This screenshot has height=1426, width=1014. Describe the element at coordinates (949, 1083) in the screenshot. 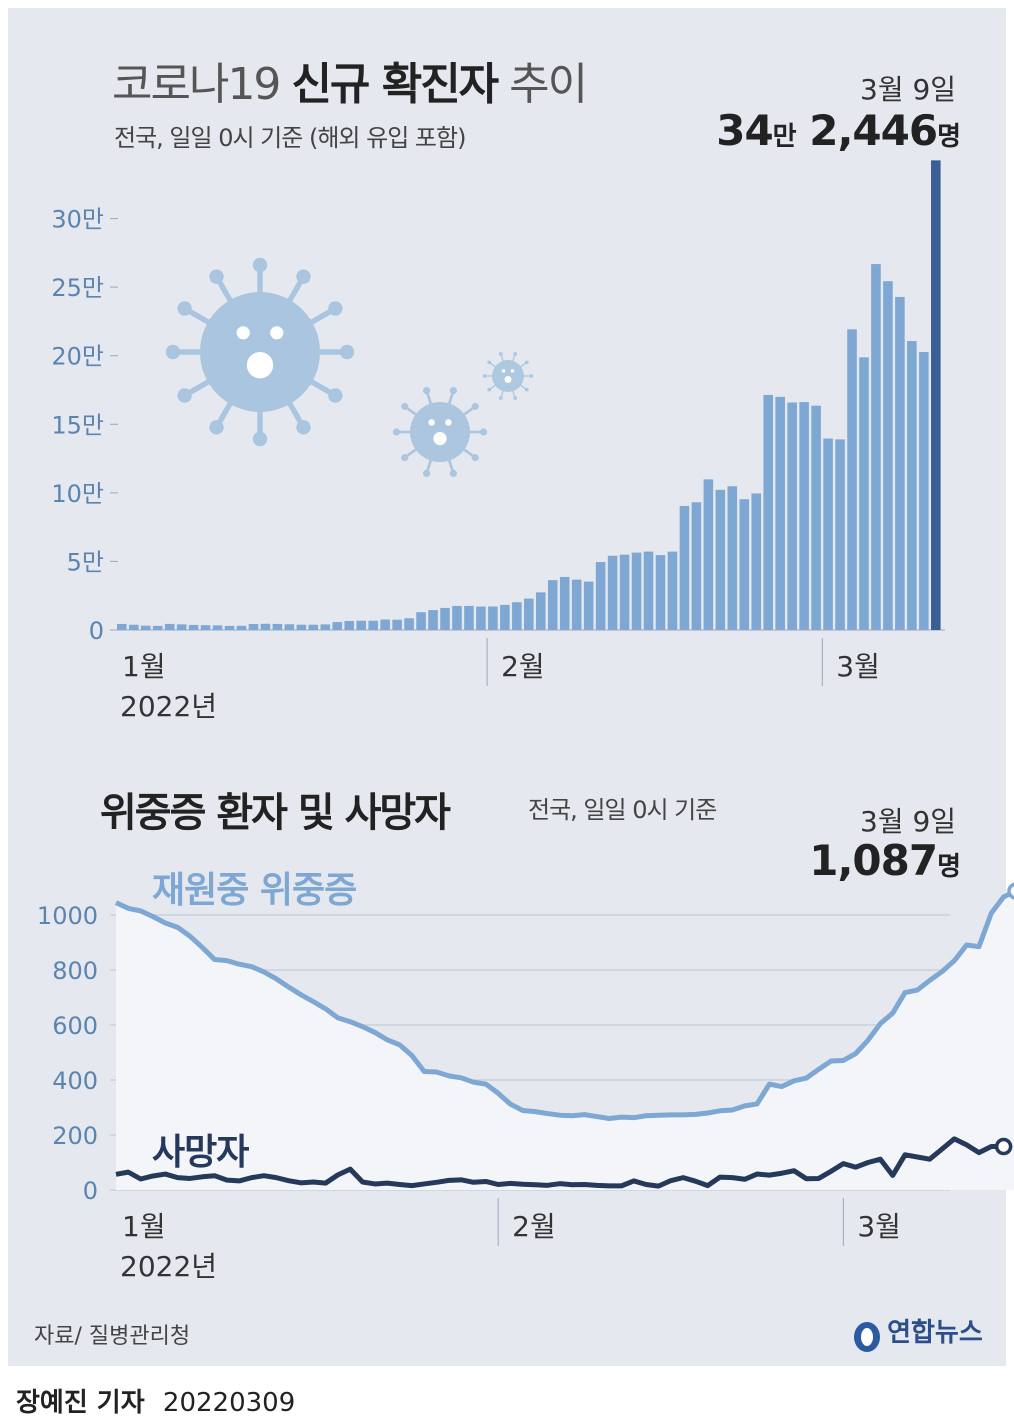

I see `latest-deaths-unit: 명` at that location.